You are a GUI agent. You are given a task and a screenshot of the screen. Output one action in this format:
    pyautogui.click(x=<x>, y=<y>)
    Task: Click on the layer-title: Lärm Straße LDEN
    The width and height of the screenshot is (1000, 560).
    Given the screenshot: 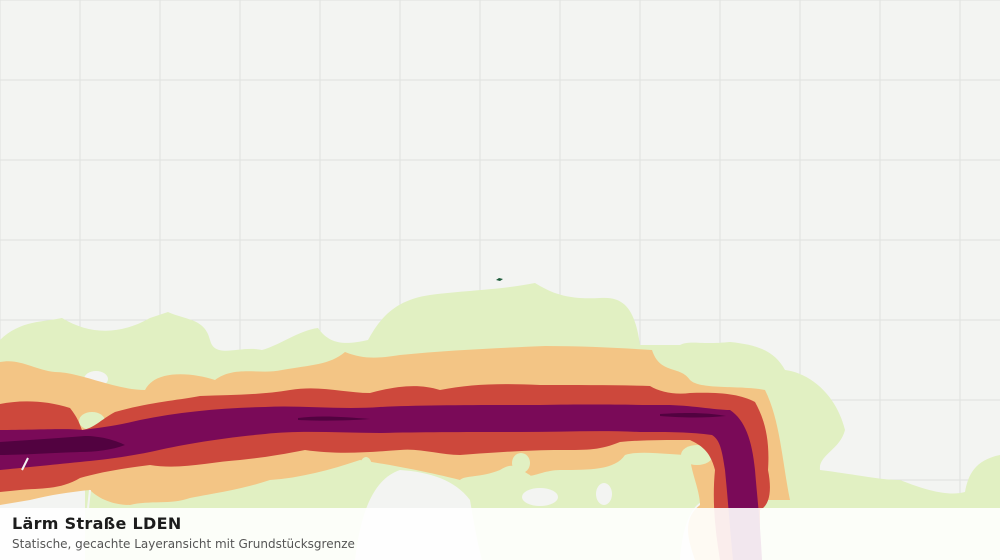 What is the action you would take?
    pyautogui.click(x=97, y=523)
    